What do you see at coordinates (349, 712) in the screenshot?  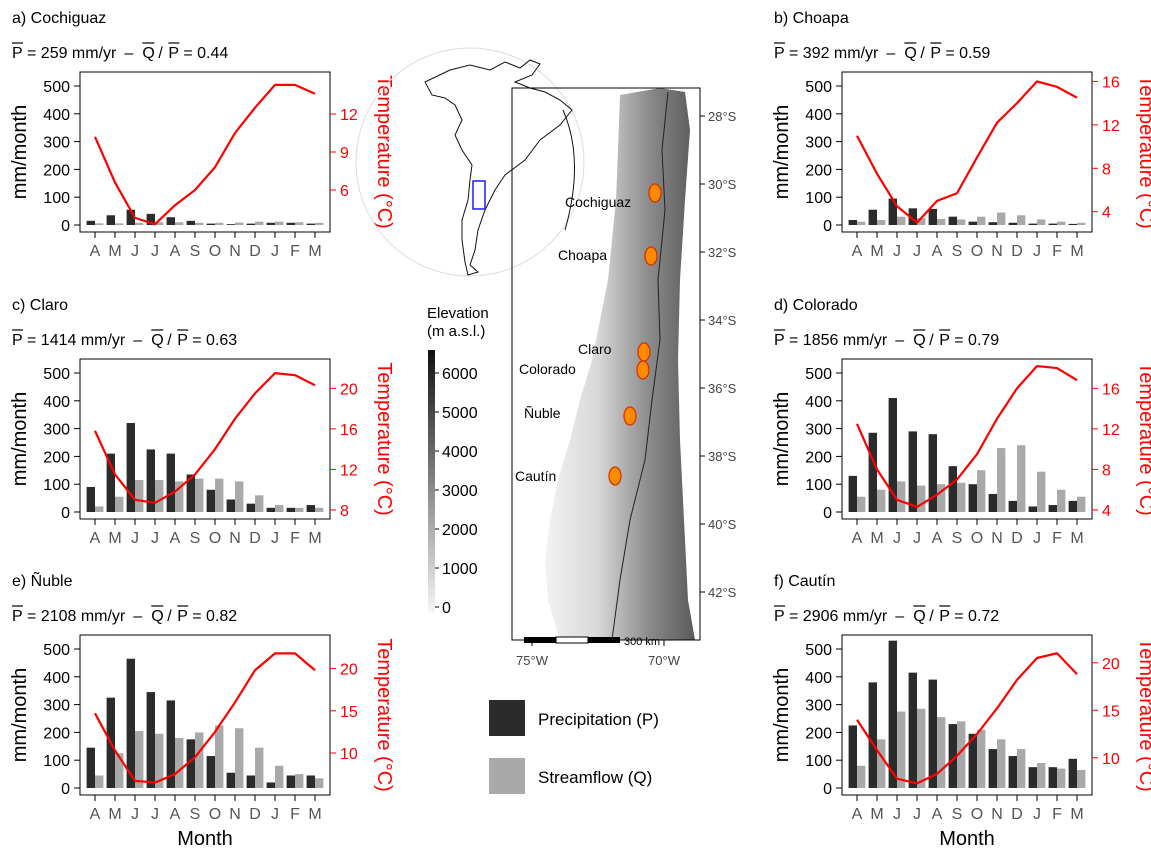 I see `y-right-tick-label: 15` at bounding box center [349, 712].